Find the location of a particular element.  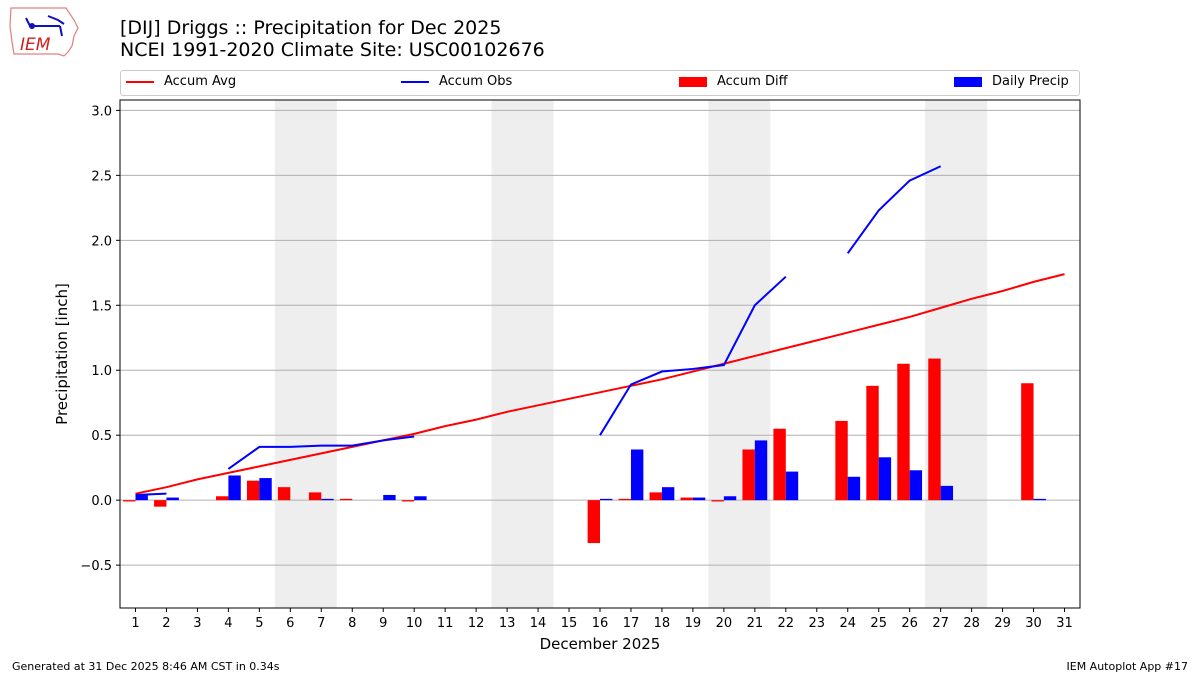

x-tick-label: 19 is located at coordinates (693, 623).